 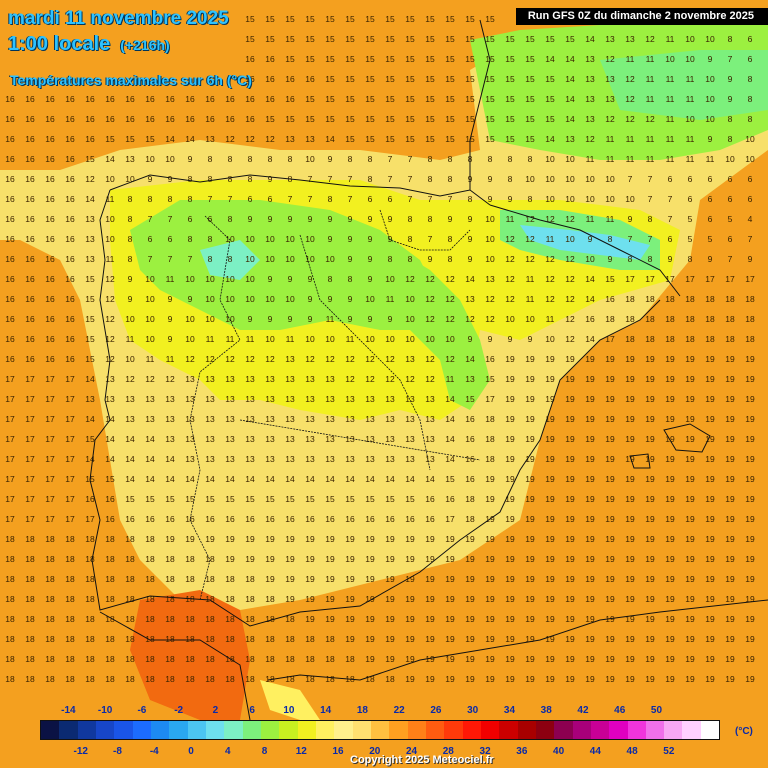 I want to click on legend-label-bottom: 32, so click(x=485, y=751).